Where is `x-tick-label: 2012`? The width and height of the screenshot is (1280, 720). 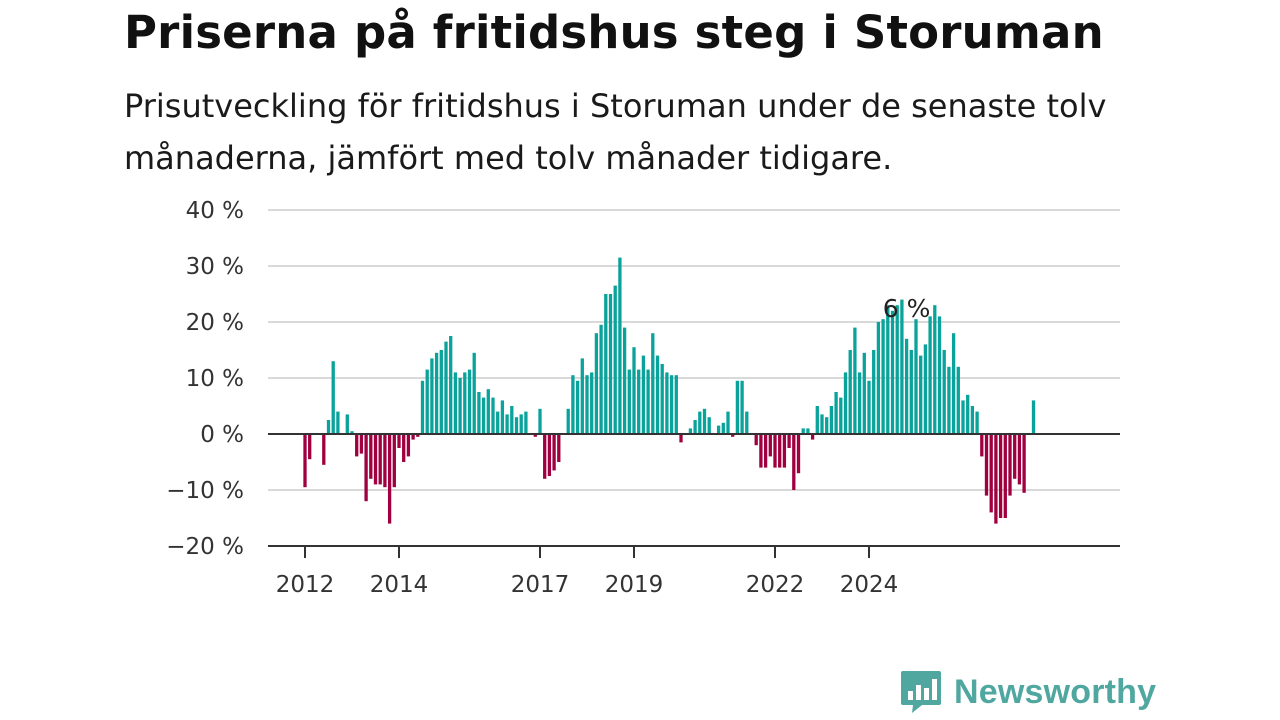 x-tick-label: 2012 is located at coordinates (305, 585).